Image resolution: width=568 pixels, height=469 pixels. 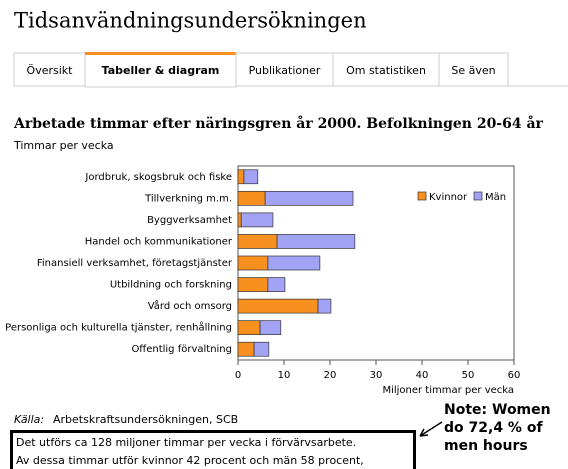 What do you see at coordinates (213, 449) in the screenshot?
I see `summary-box` at bounding box center [213, 449].